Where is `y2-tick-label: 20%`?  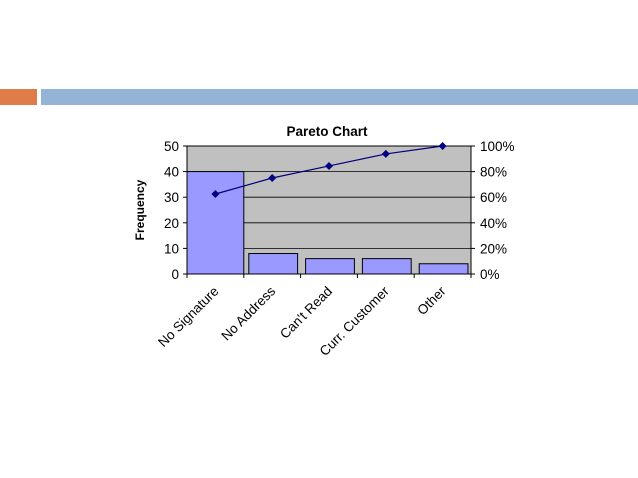
y2-tick-label: 20% is located at coordinates (493, 248).